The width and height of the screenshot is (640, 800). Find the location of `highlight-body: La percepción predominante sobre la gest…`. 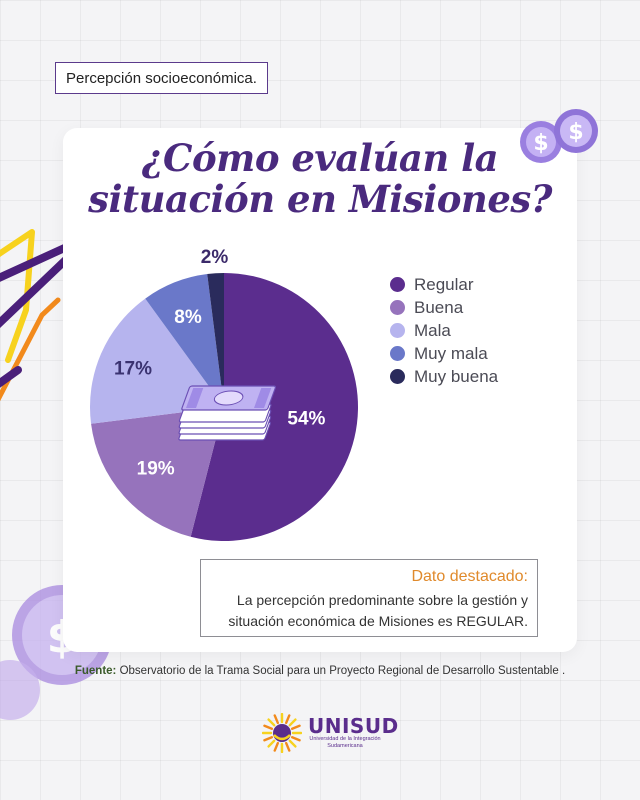

highlight-body: La percepción predominante sobre la gest… is located at coordinates (367, 611).